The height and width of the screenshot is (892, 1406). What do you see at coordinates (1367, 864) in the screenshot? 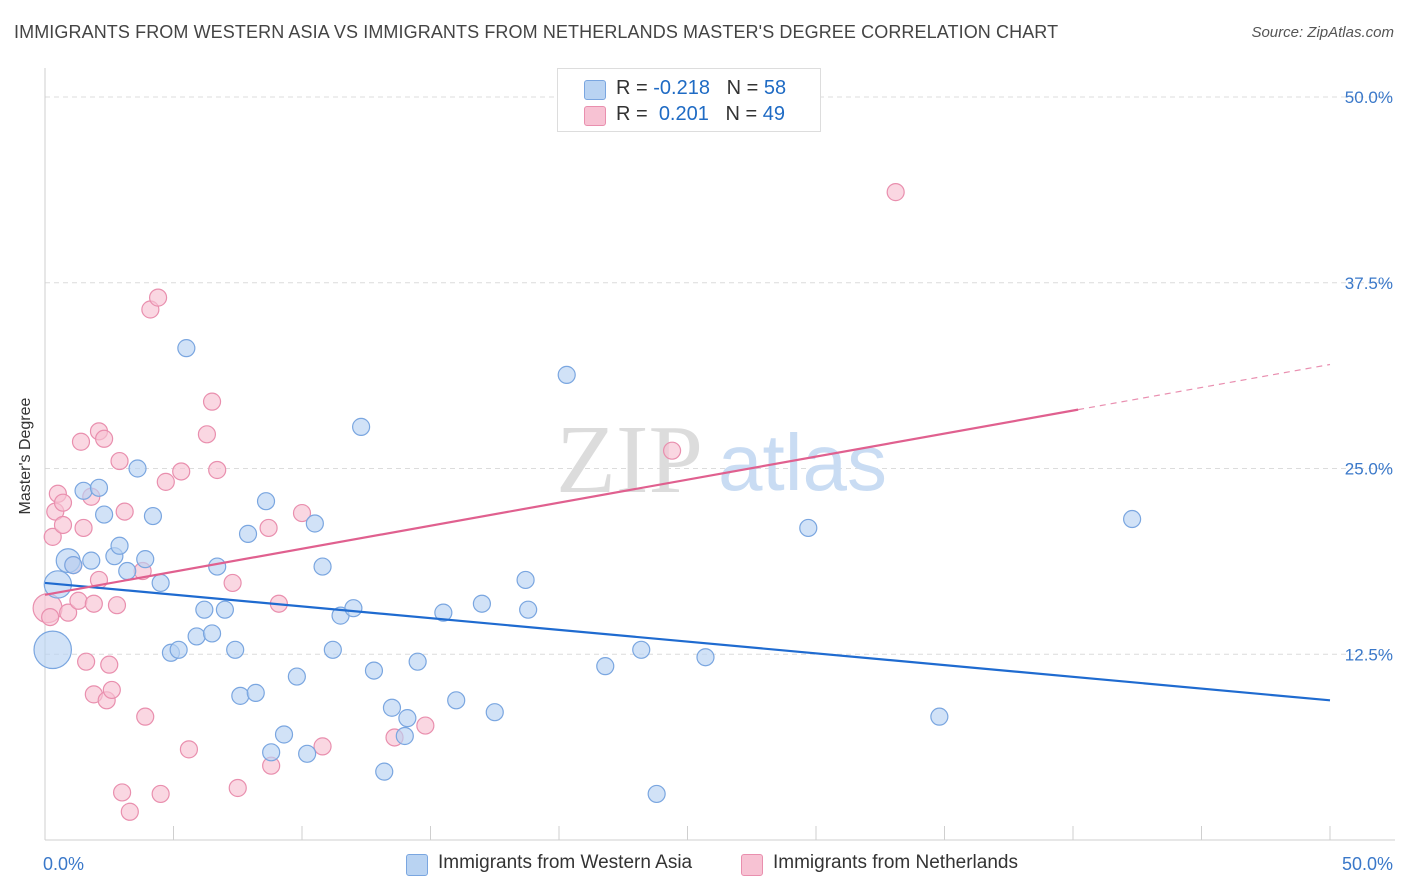
I see `x-tick-label: 50.0%` at bounding box center [1367, 864].